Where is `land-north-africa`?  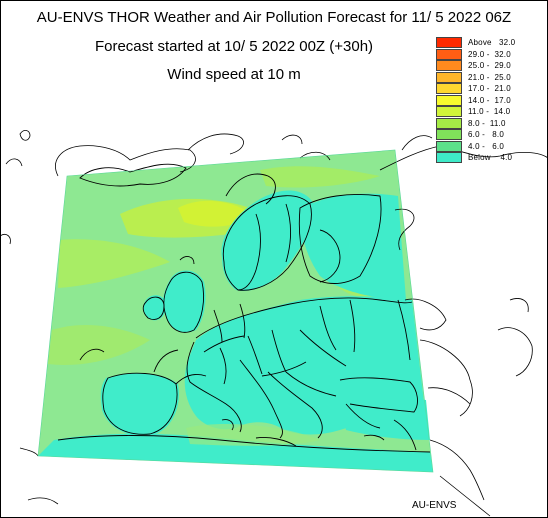 land-north-africa is located at coordinates (235, 452).